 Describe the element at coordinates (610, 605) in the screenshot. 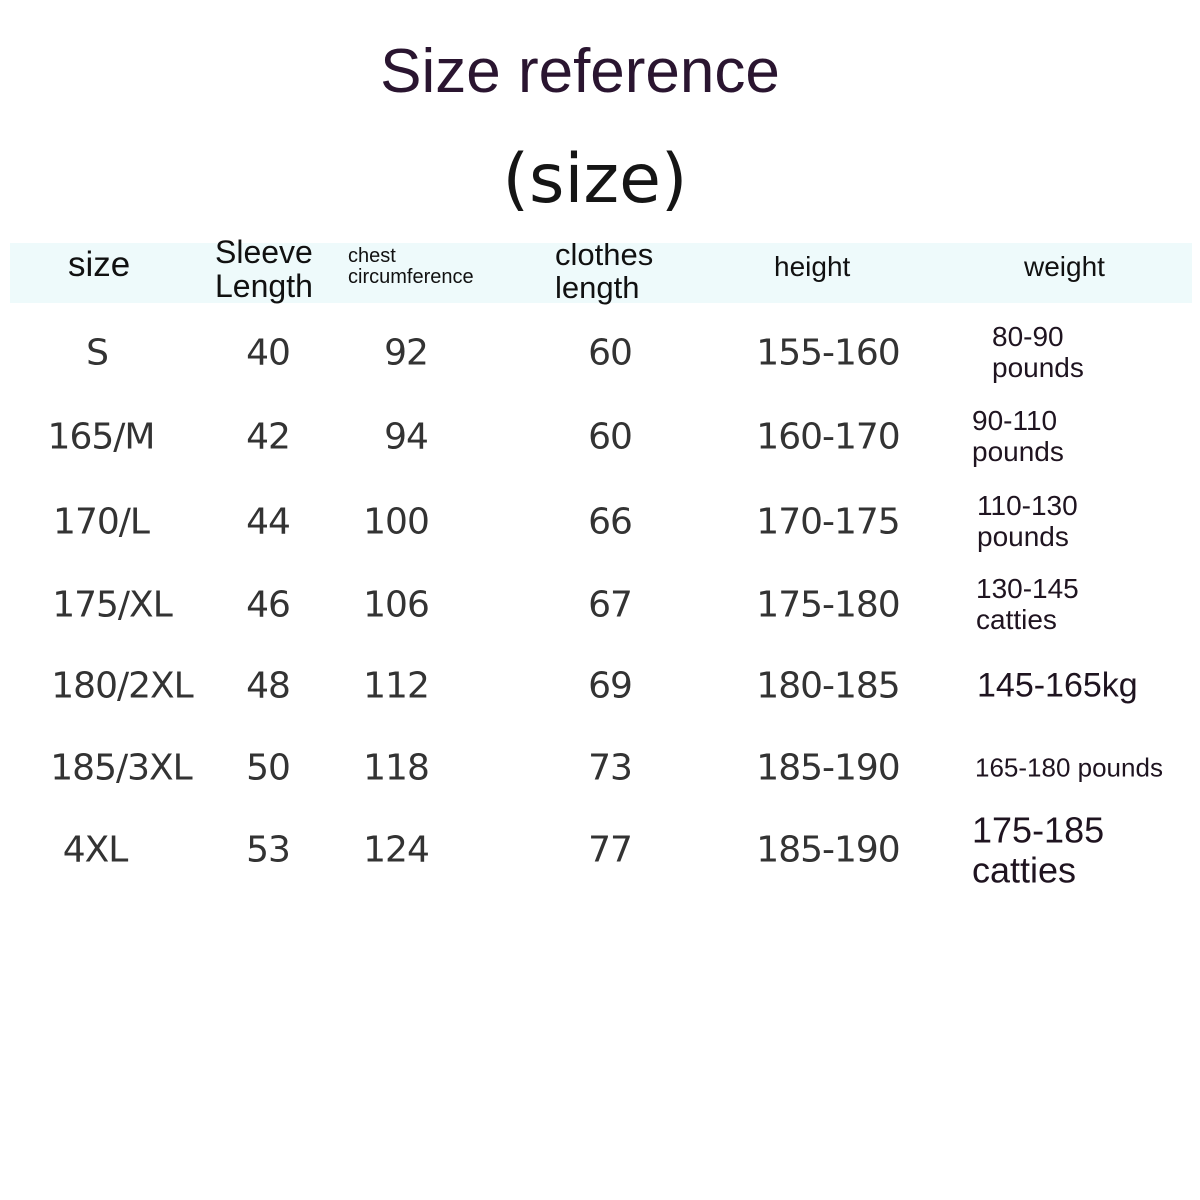

I see `cell-length: 67` at that location.